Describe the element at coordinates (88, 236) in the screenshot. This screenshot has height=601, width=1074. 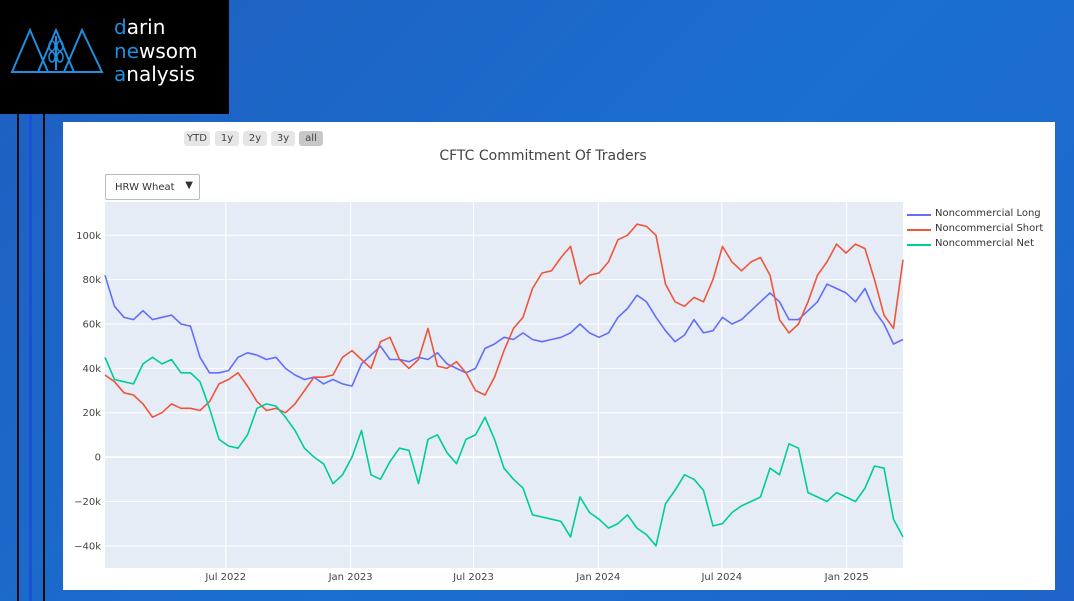
I see `y-tick-label: 100k` at that location.